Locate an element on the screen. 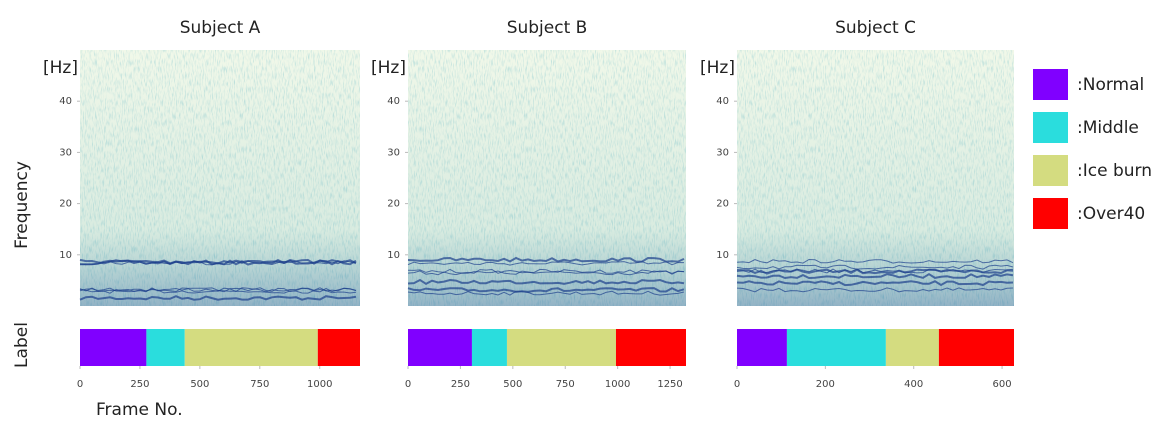 The width and height of the screenshot is (1170, 425). legend-label: :Middle is located at coordinates (1108, 128).